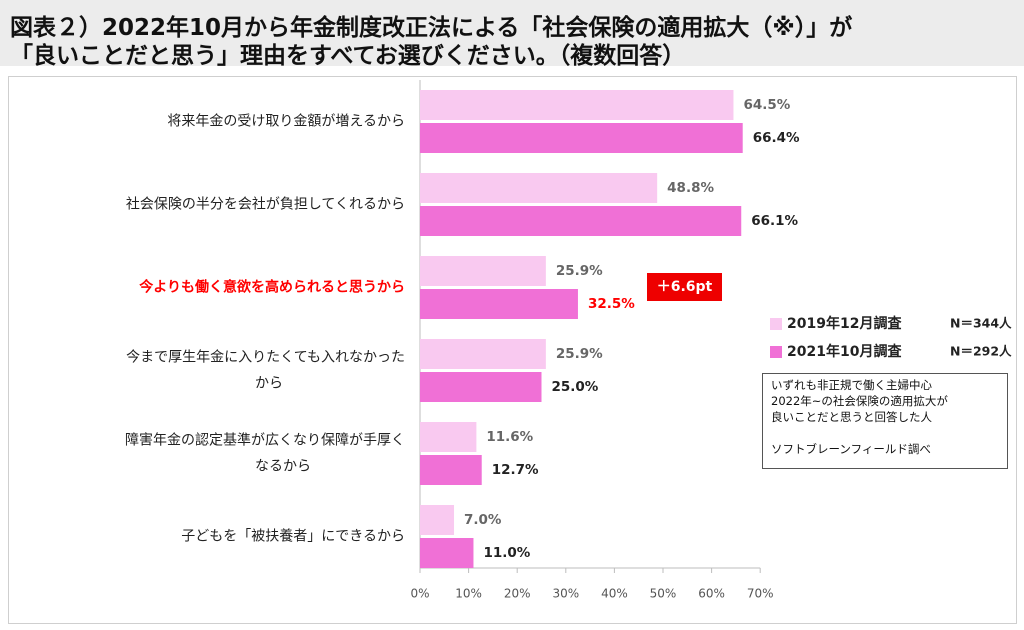 This screenshot has height=630, width=1024. What do you see at coordinates (419, 594) in the screenshot?
I see `x-tick-label: 0%` at bounding box center [419, 594].